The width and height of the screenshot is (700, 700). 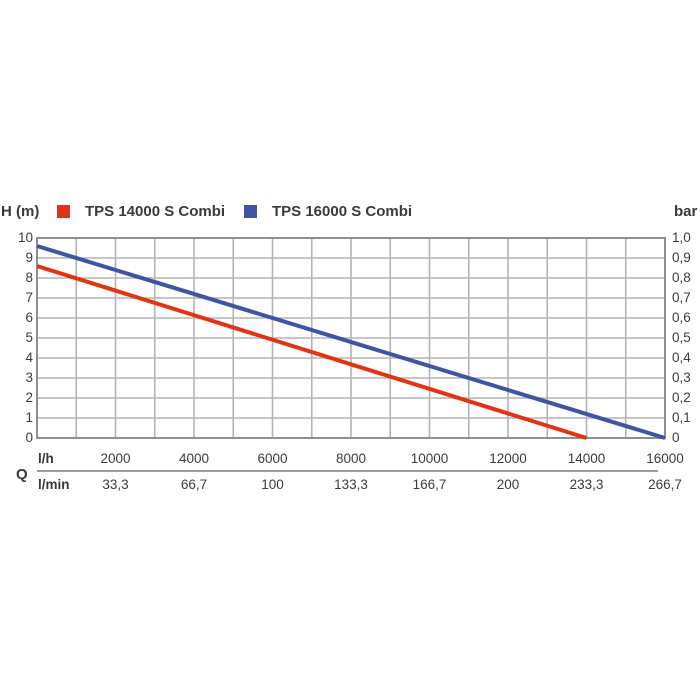 I want to click on y-right-tick-10: 0, so click(x=676, y=437).